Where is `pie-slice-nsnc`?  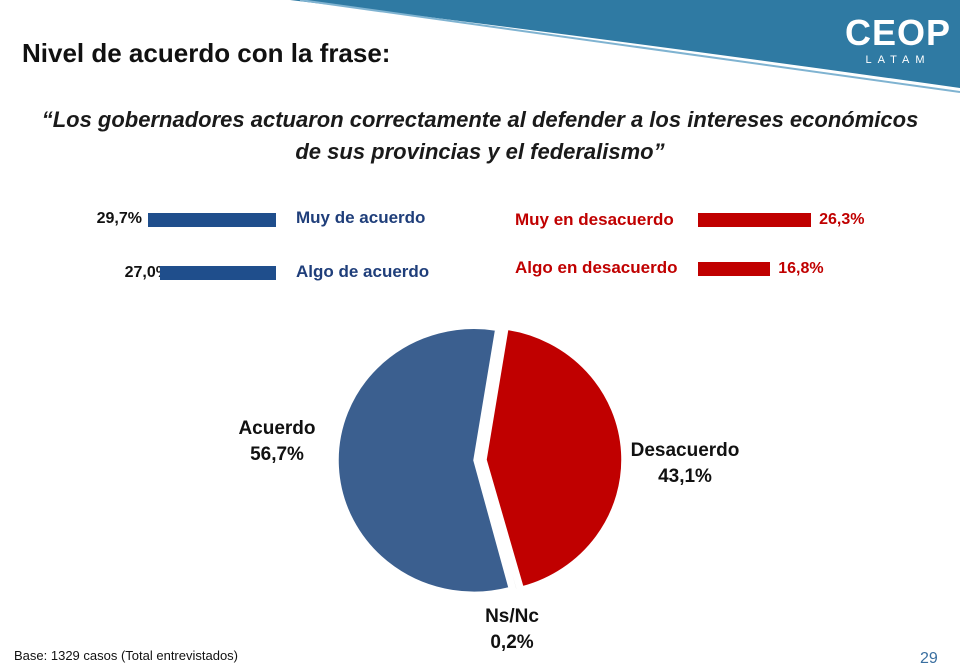 pie-slice-nsnc is located at coordinates (499, 526).